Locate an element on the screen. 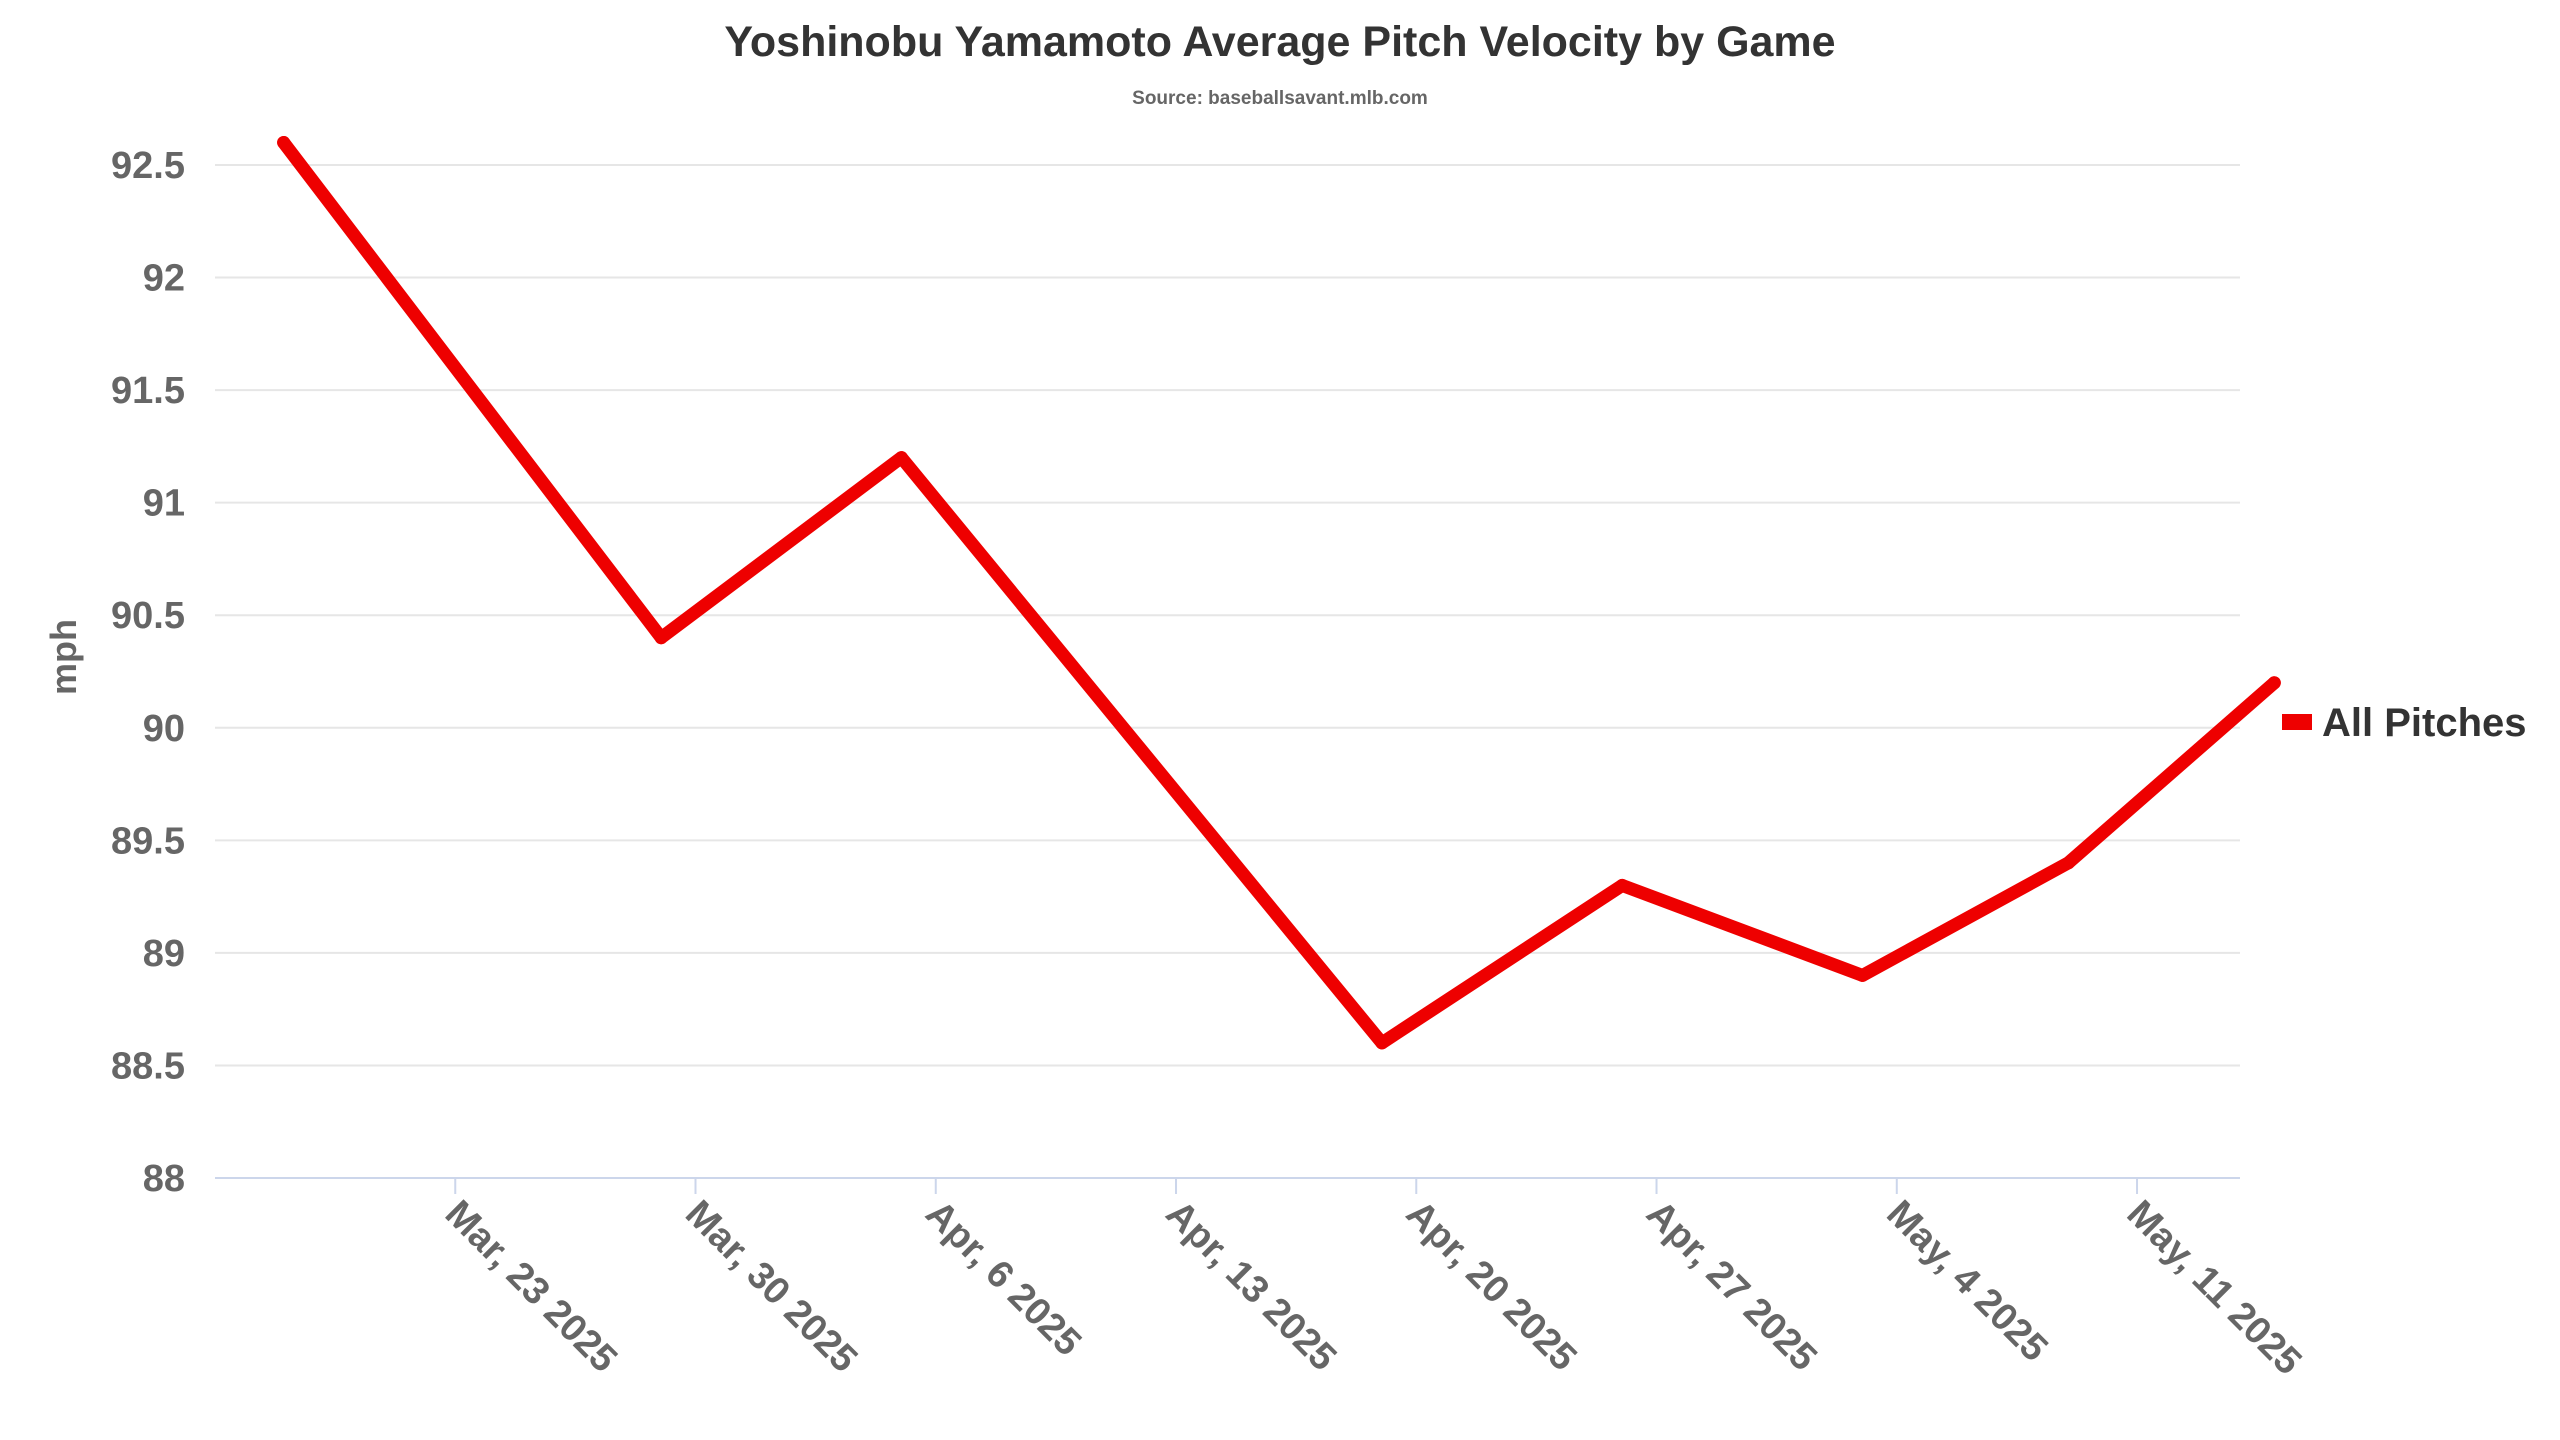  y-tick-label: 91.5 is located at coordinates (148, 391).